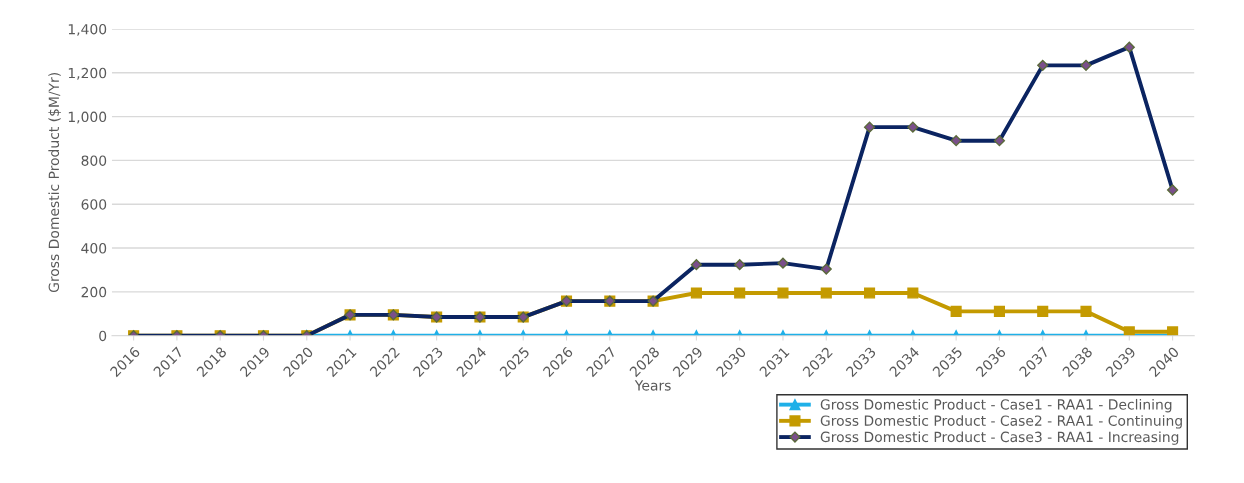 The width and height of the screenshot is (1244, 483). I want to click on y-tick-label: 1,000, so click(87, 117).